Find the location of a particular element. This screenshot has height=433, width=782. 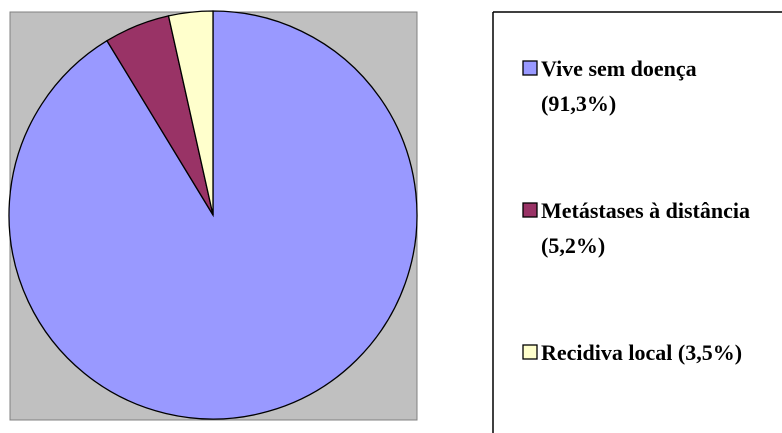

legend-entry: Vive sem doença (91,3%) is located at coordinates (653, 86).